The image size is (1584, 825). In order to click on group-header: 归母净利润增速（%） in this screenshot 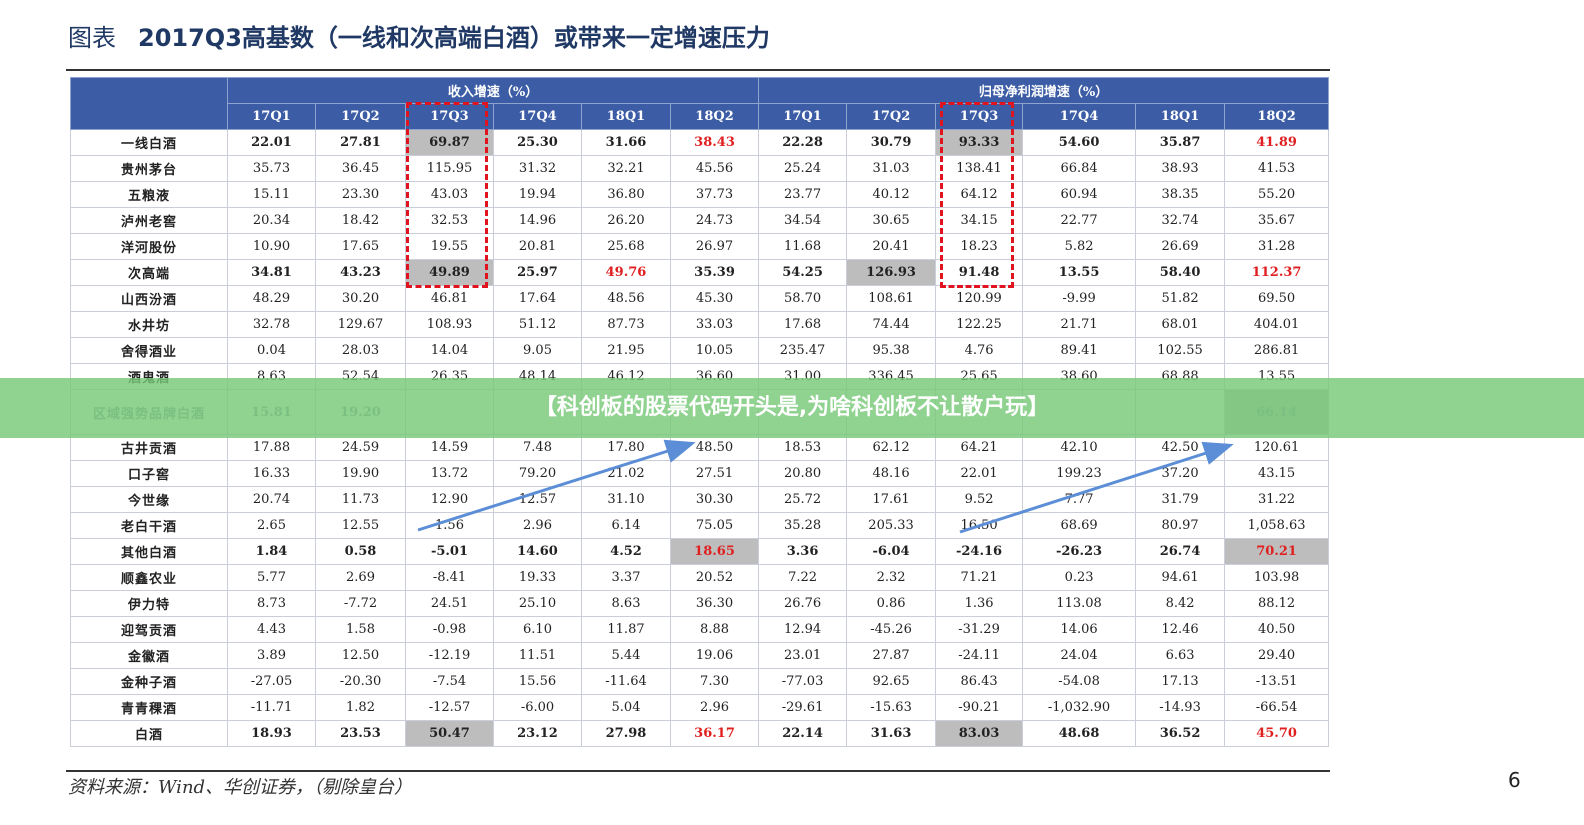, I will do `click(1044, 90)`.